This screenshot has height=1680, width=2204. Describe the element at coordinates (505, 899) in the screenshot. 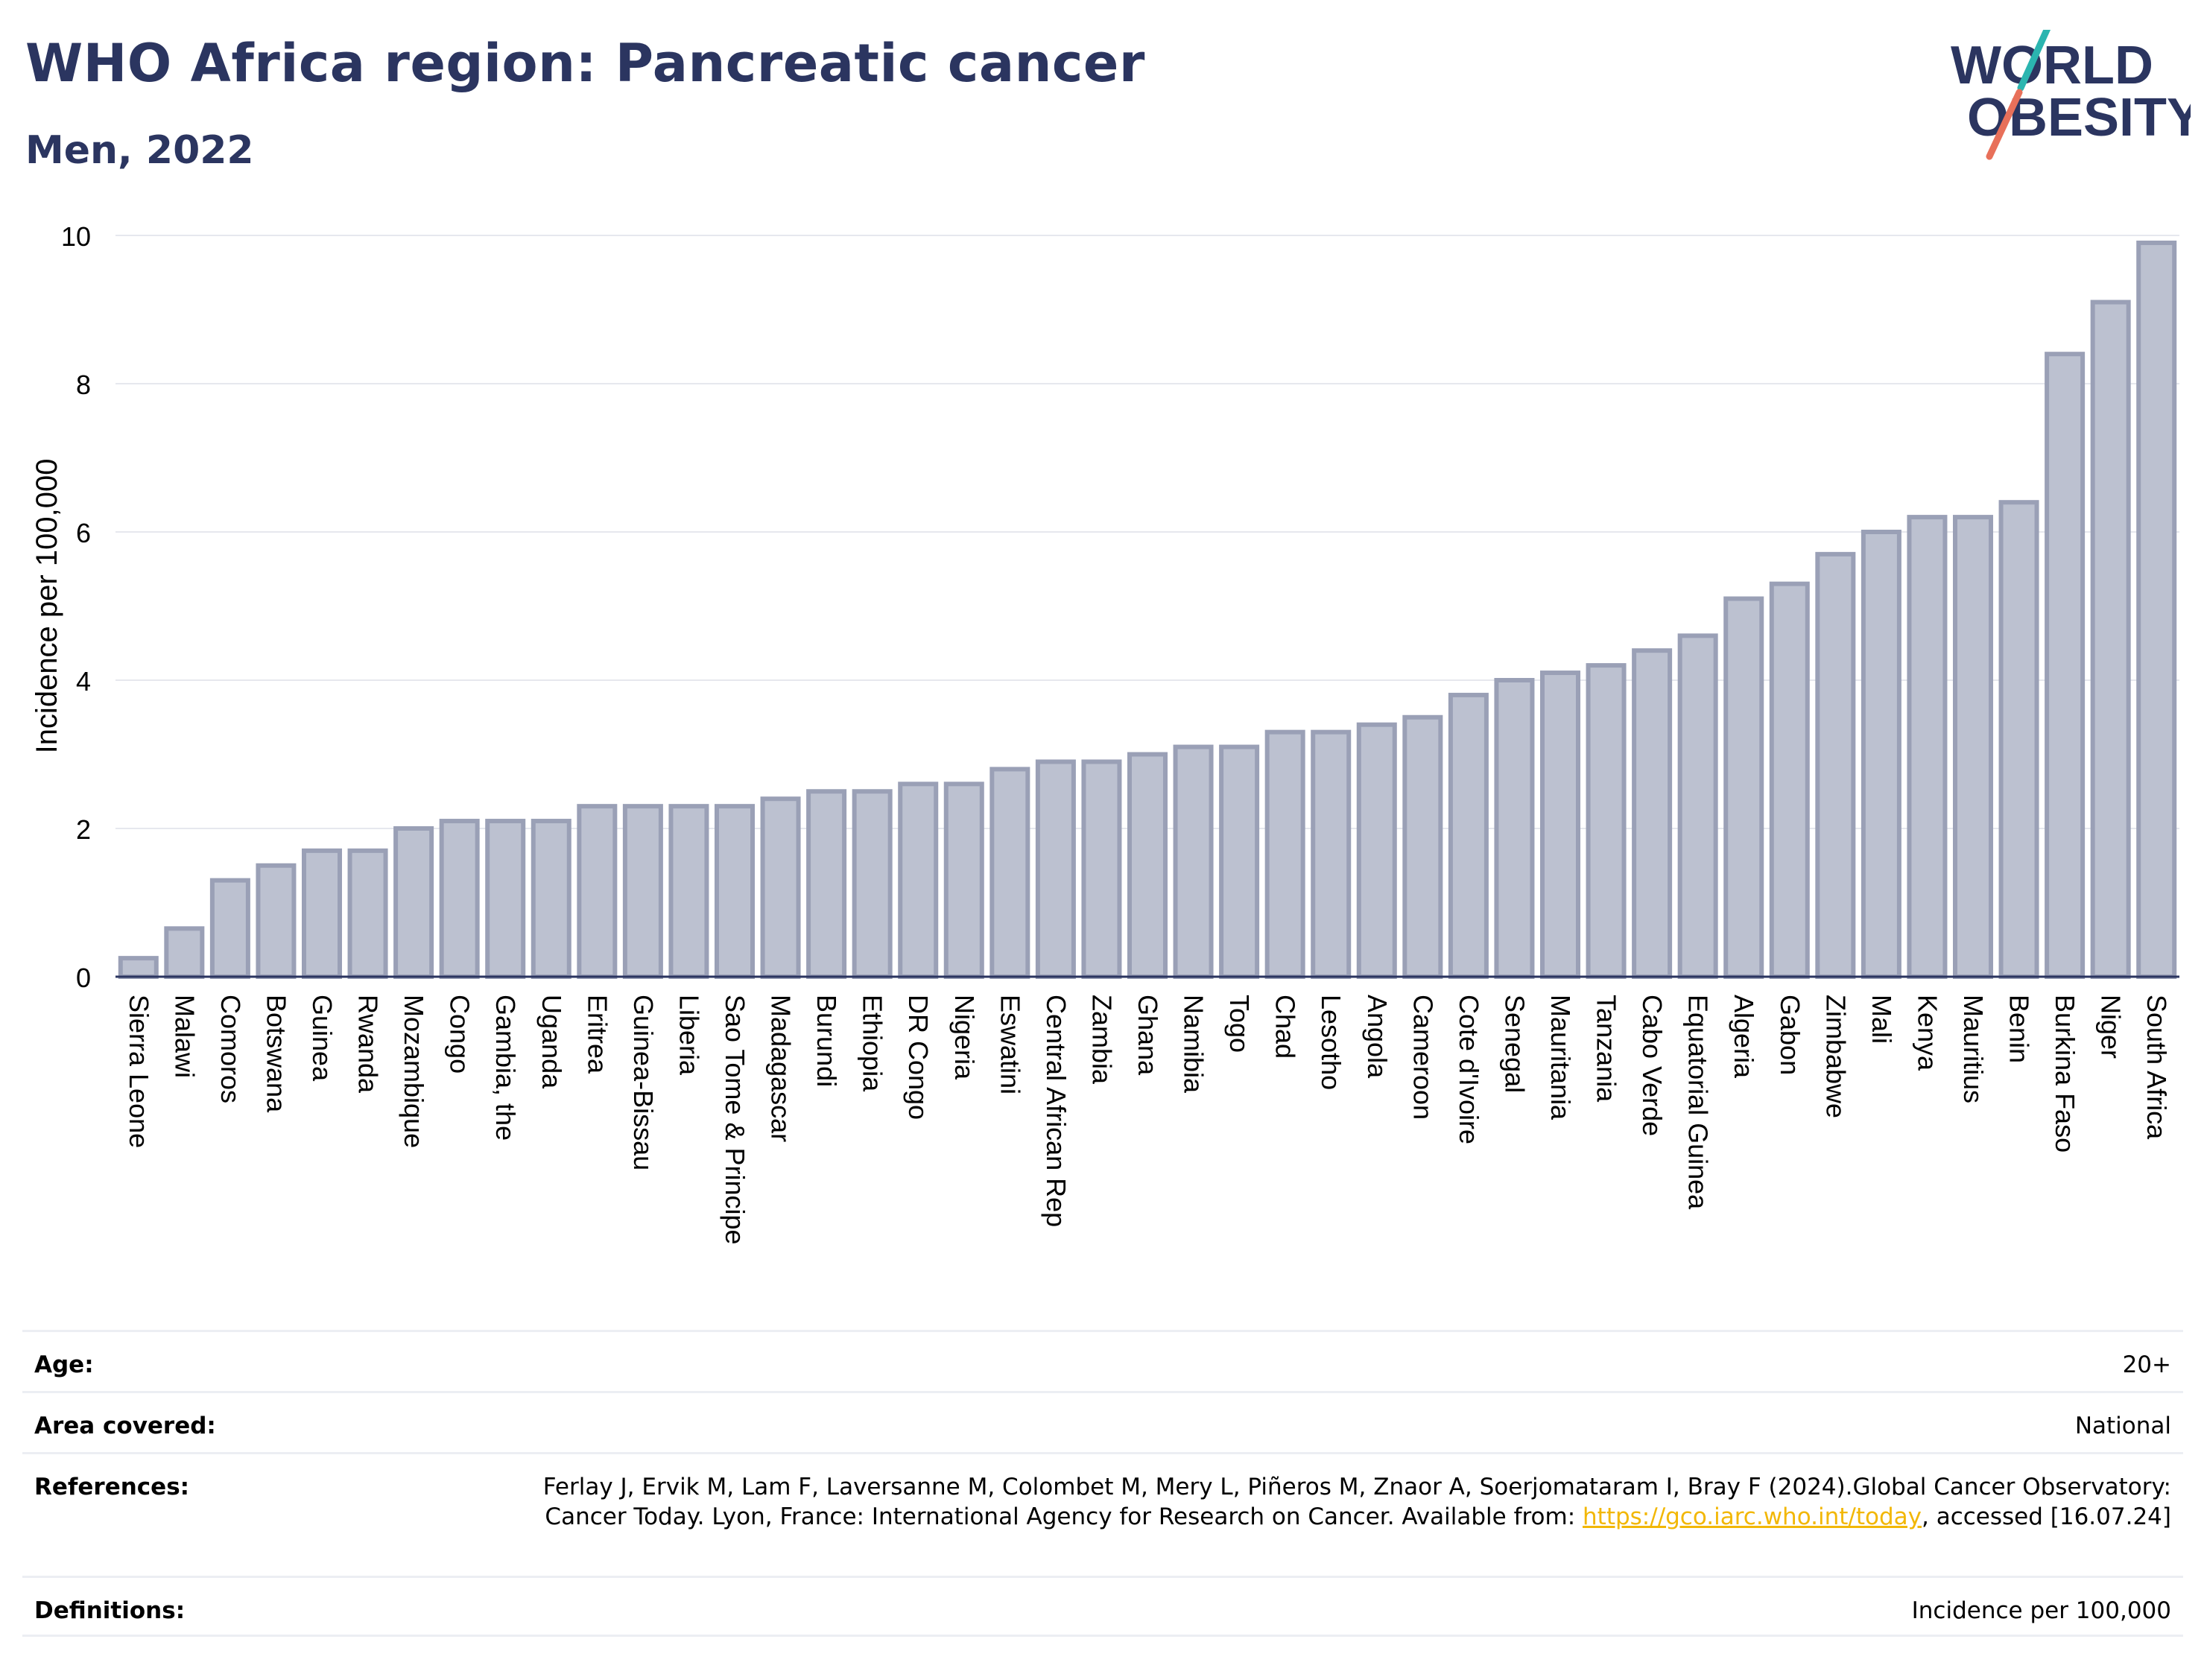

I see `bar-gambia-the` at that location.